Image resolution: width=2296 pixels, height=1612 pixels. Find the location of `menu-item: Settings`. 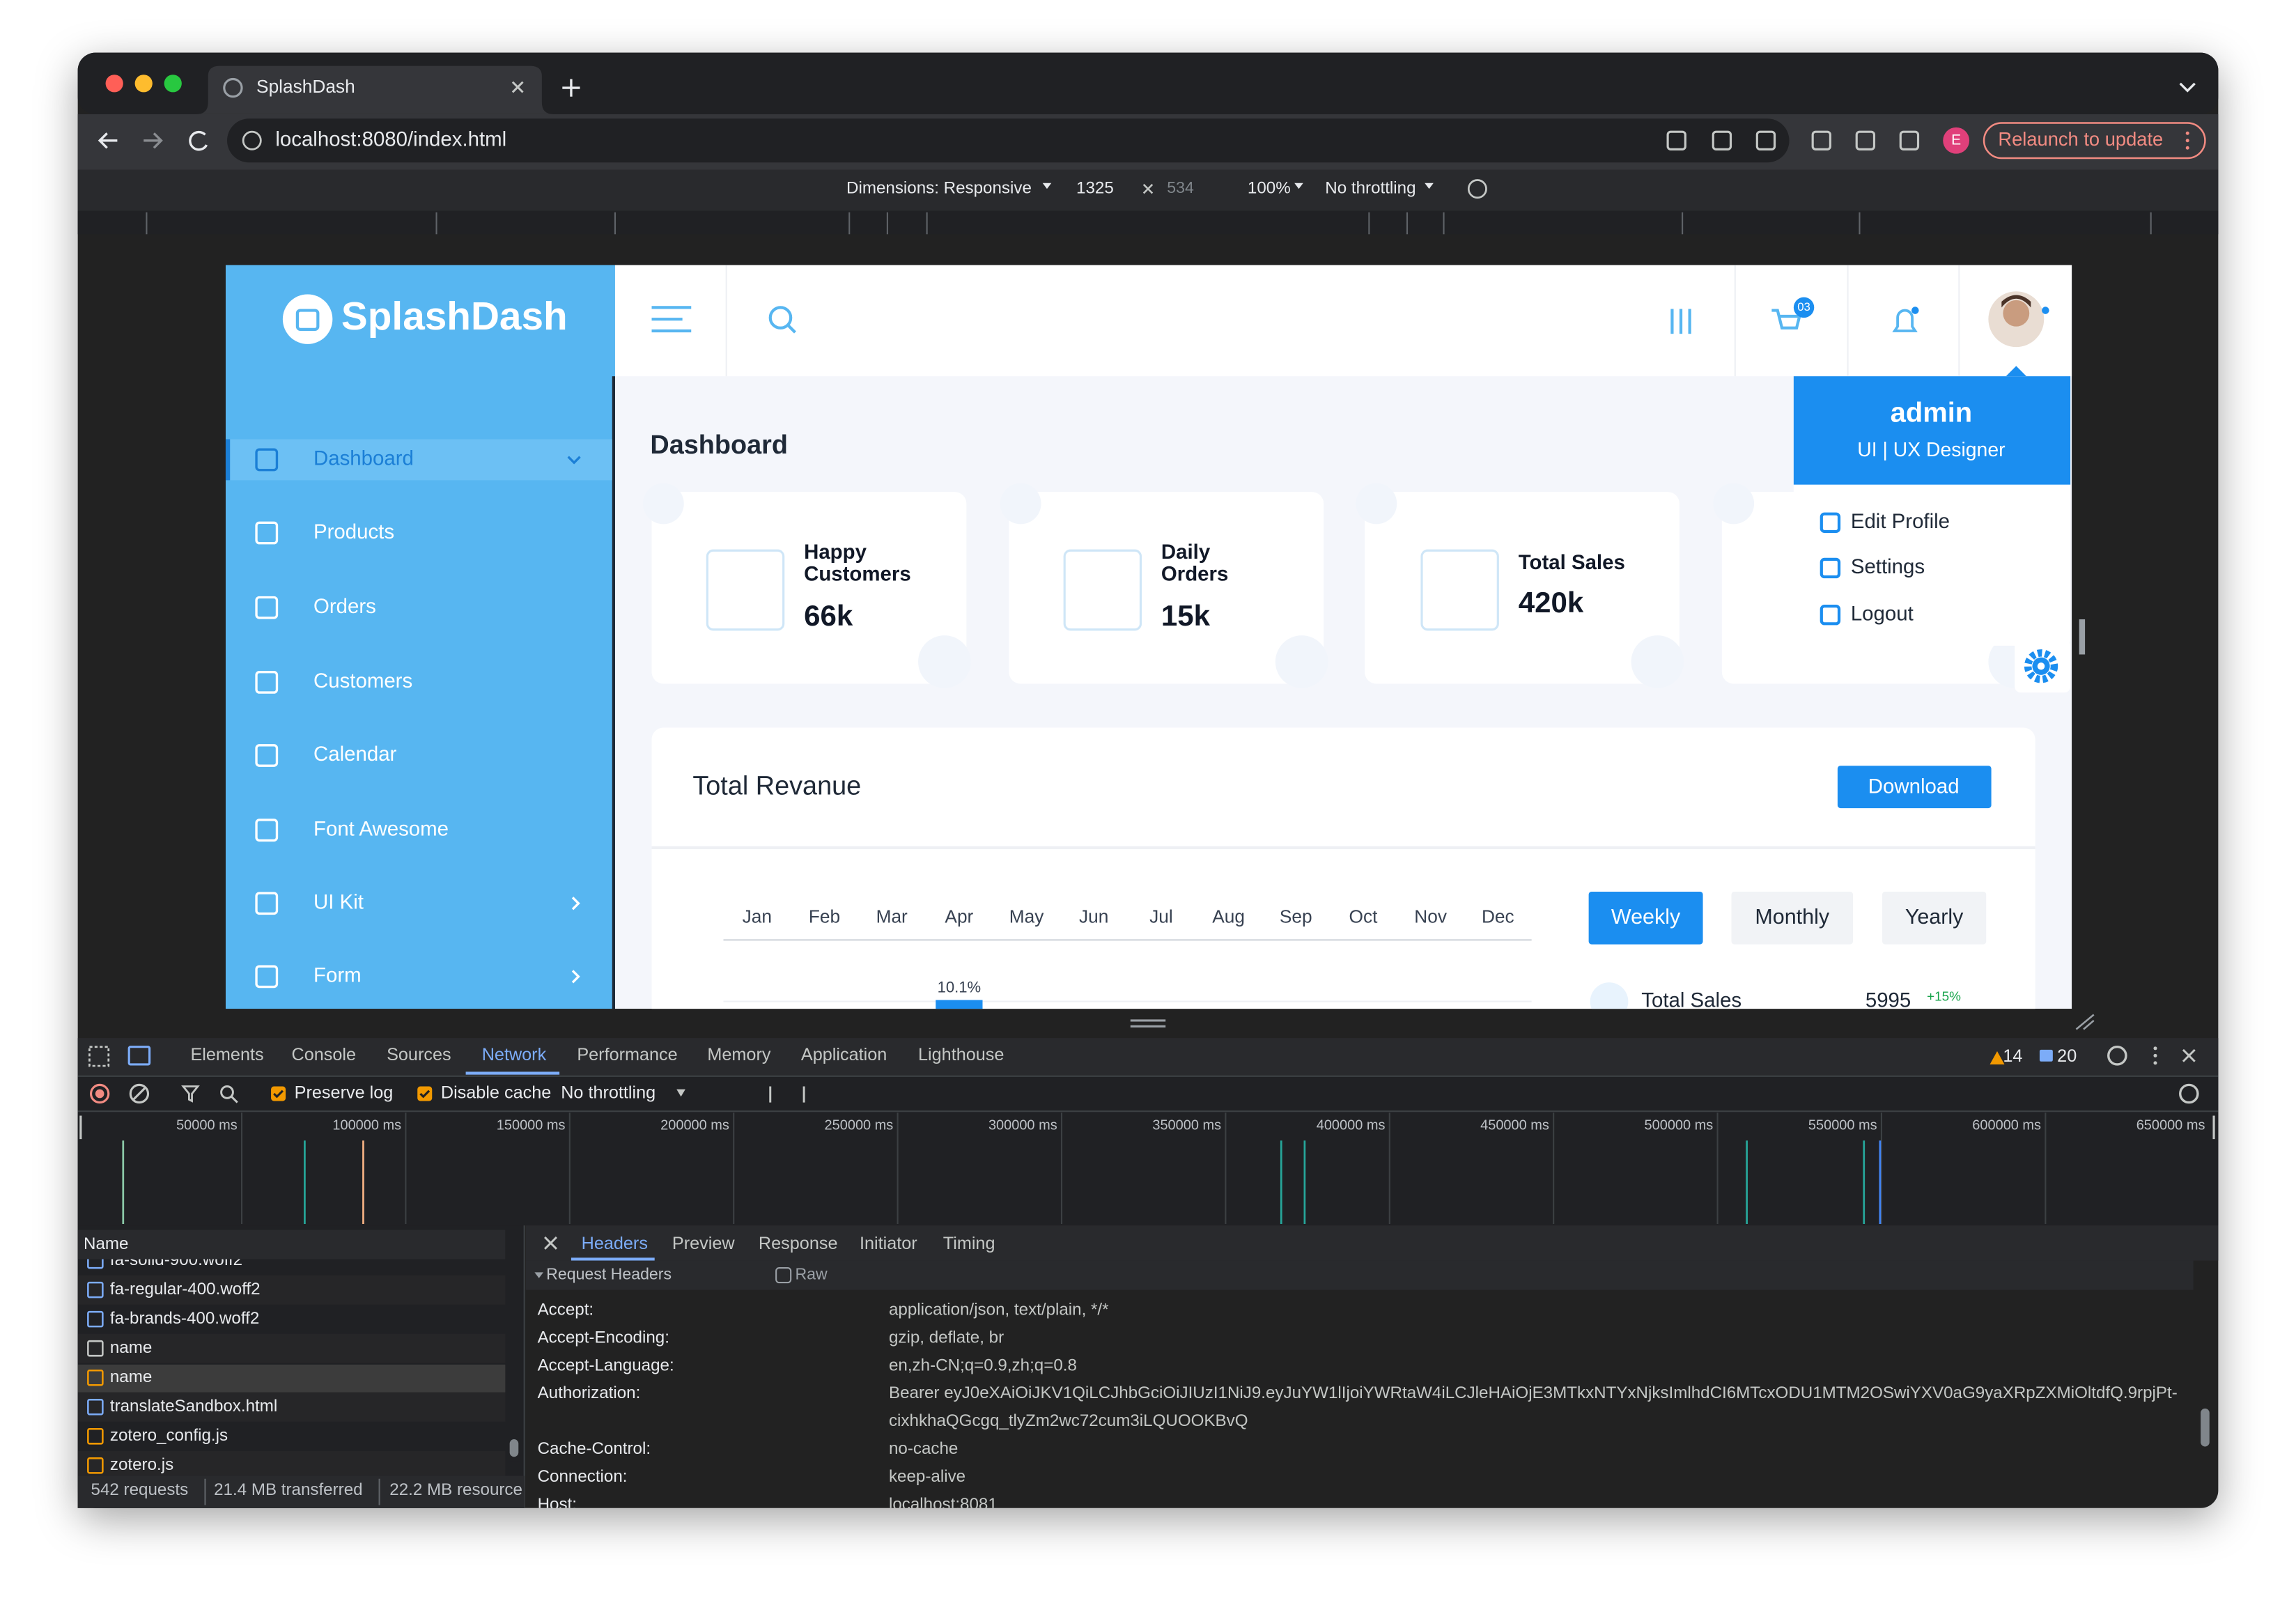

menu-item: Settings is located at coordinates (1888, 567).